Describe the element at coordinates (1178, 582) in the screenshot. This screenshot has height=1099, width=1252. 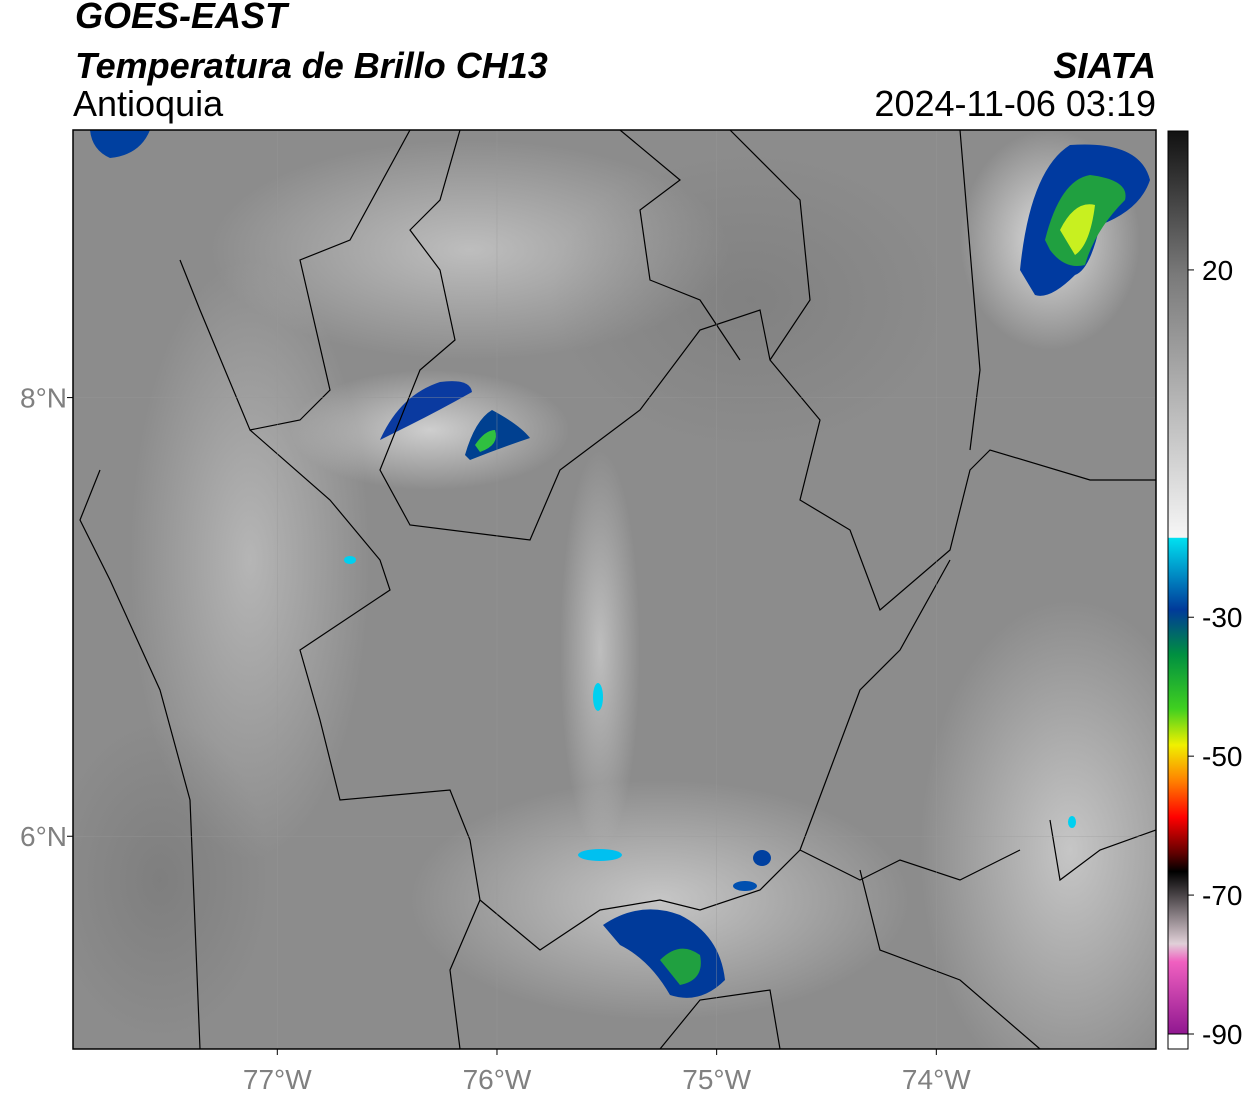
I see `colorbar` at that location.